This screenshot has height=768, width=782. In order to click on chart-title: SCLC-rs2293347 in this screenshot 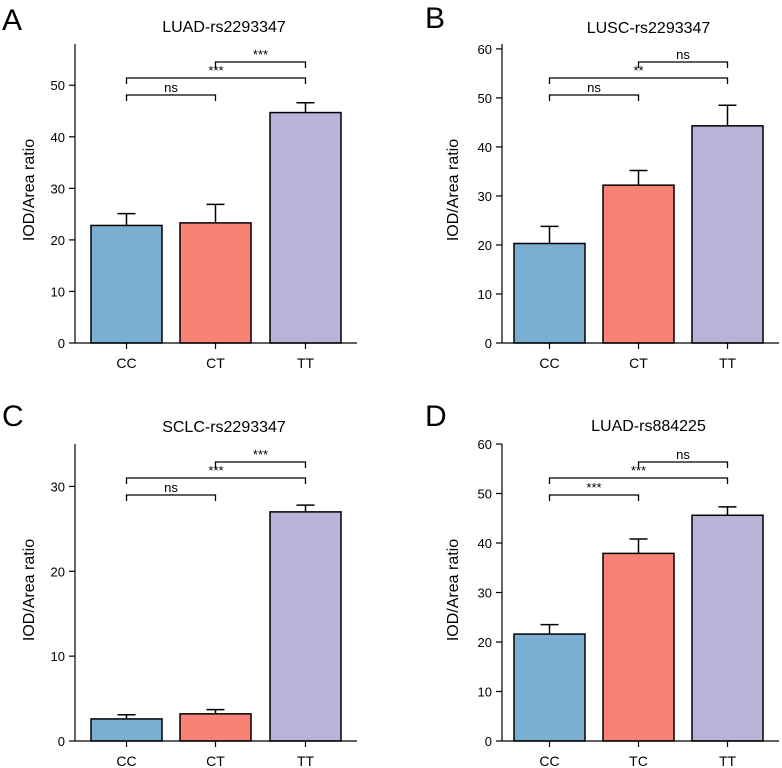, I will do `click(224, 427)`.